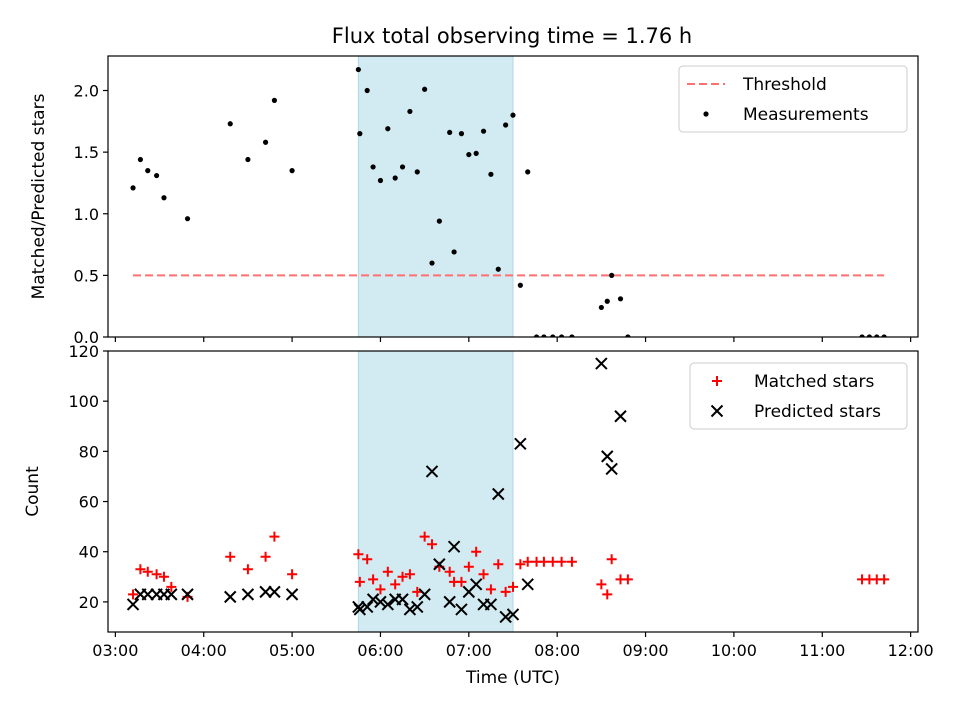 The width and height of the screenshot is (960, 724). Describe the element at coordinates (806, 115) in the screenshot. I see `top-legend-label: Measurements` at that location.